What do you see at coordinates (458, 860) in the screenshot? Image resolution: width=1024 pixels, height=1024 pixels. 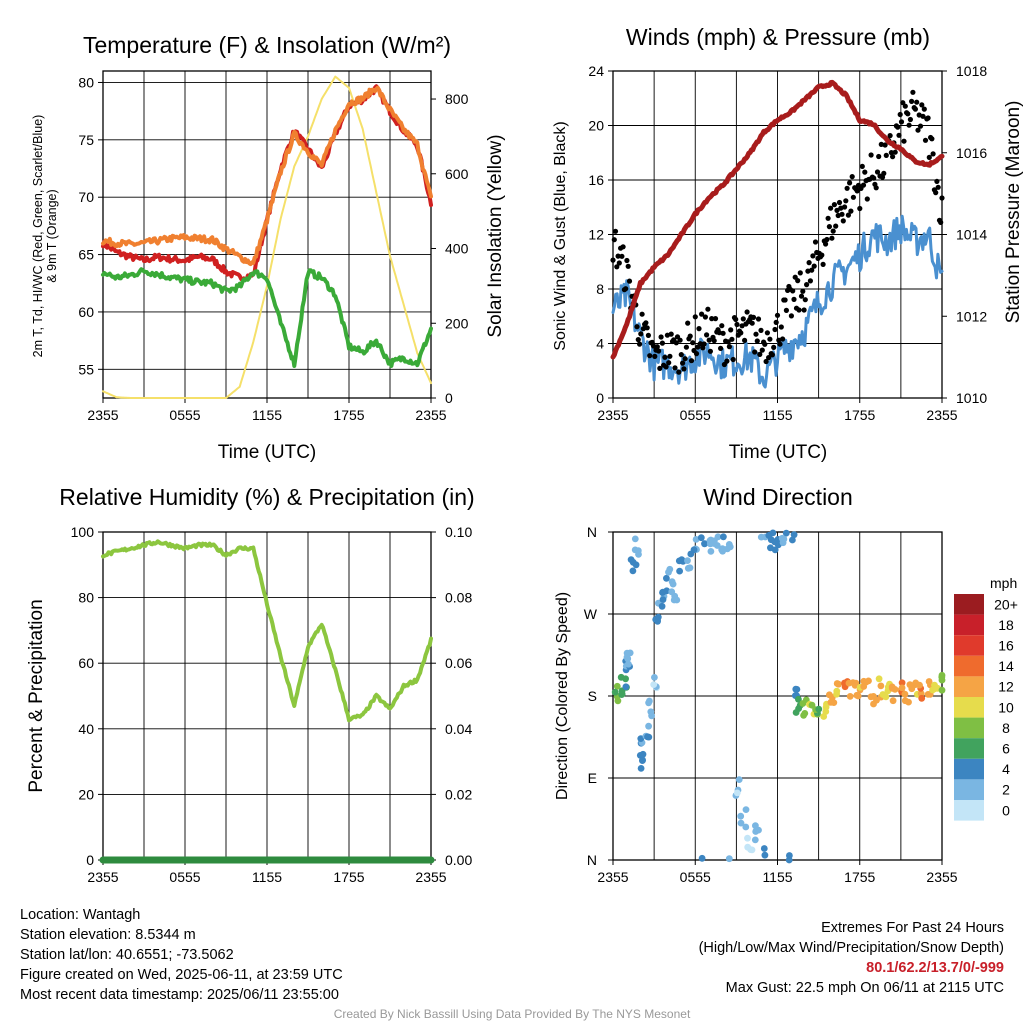 I see `rh-ytick-right-label: 0.00` at bounding box center [458, 860].